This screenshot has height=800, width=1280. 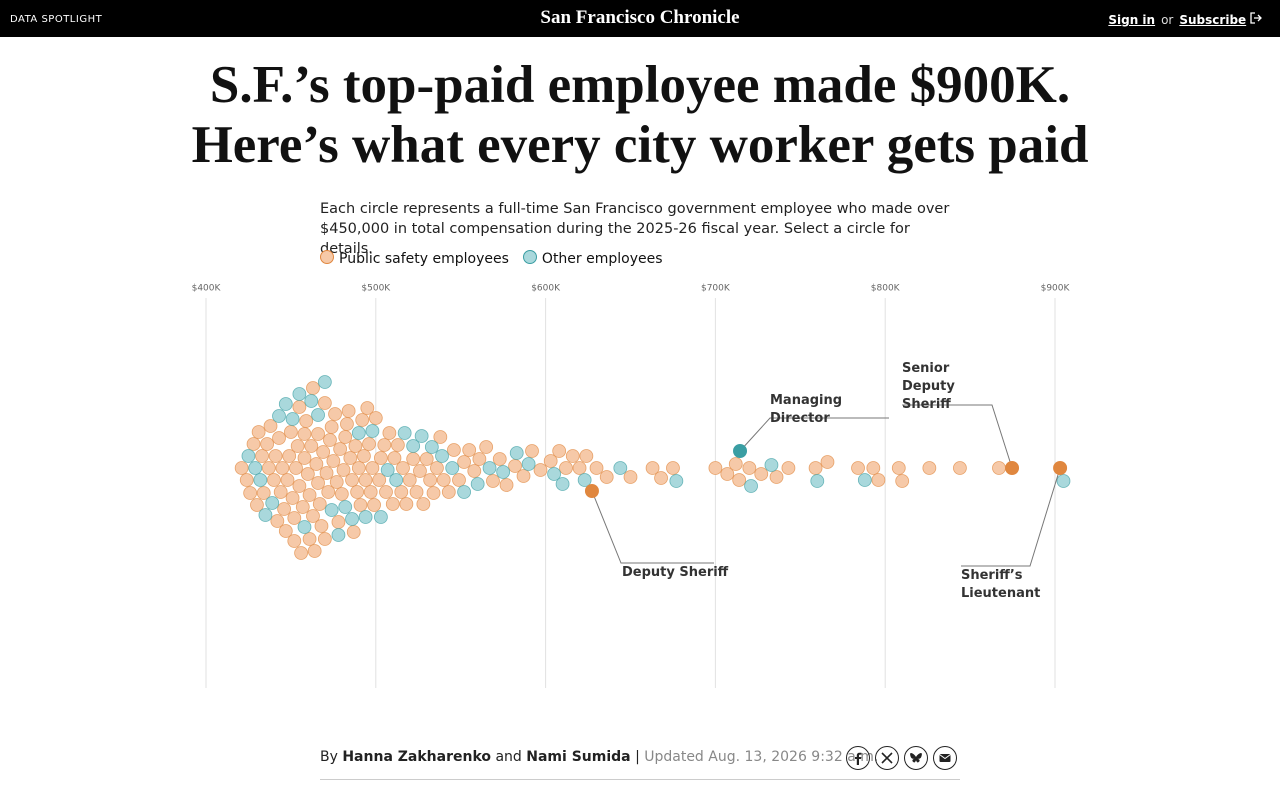 What do you see at coordinates (417, 757) in the screenshot?
I see `author: Hanna Zakharenko` at bounding box center [417, 757].